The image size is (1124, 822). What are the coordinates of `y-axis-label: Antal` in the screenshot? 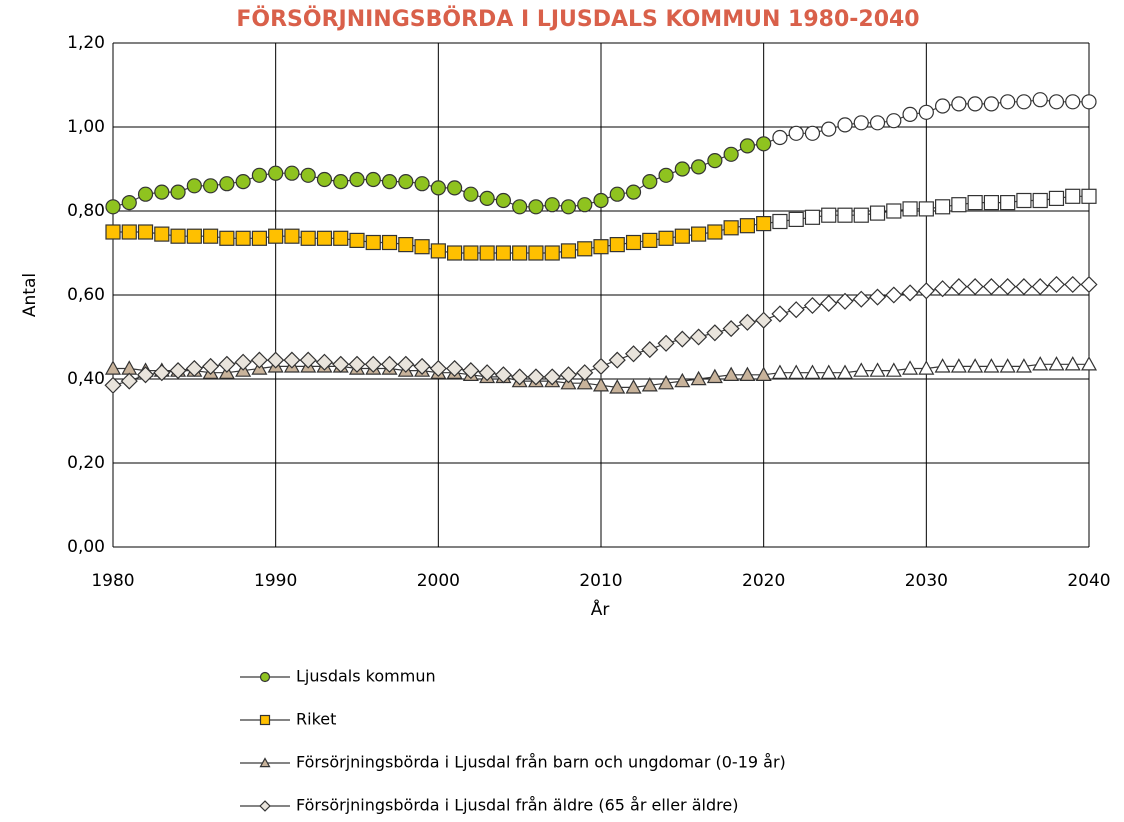 It's located at (30, 295).